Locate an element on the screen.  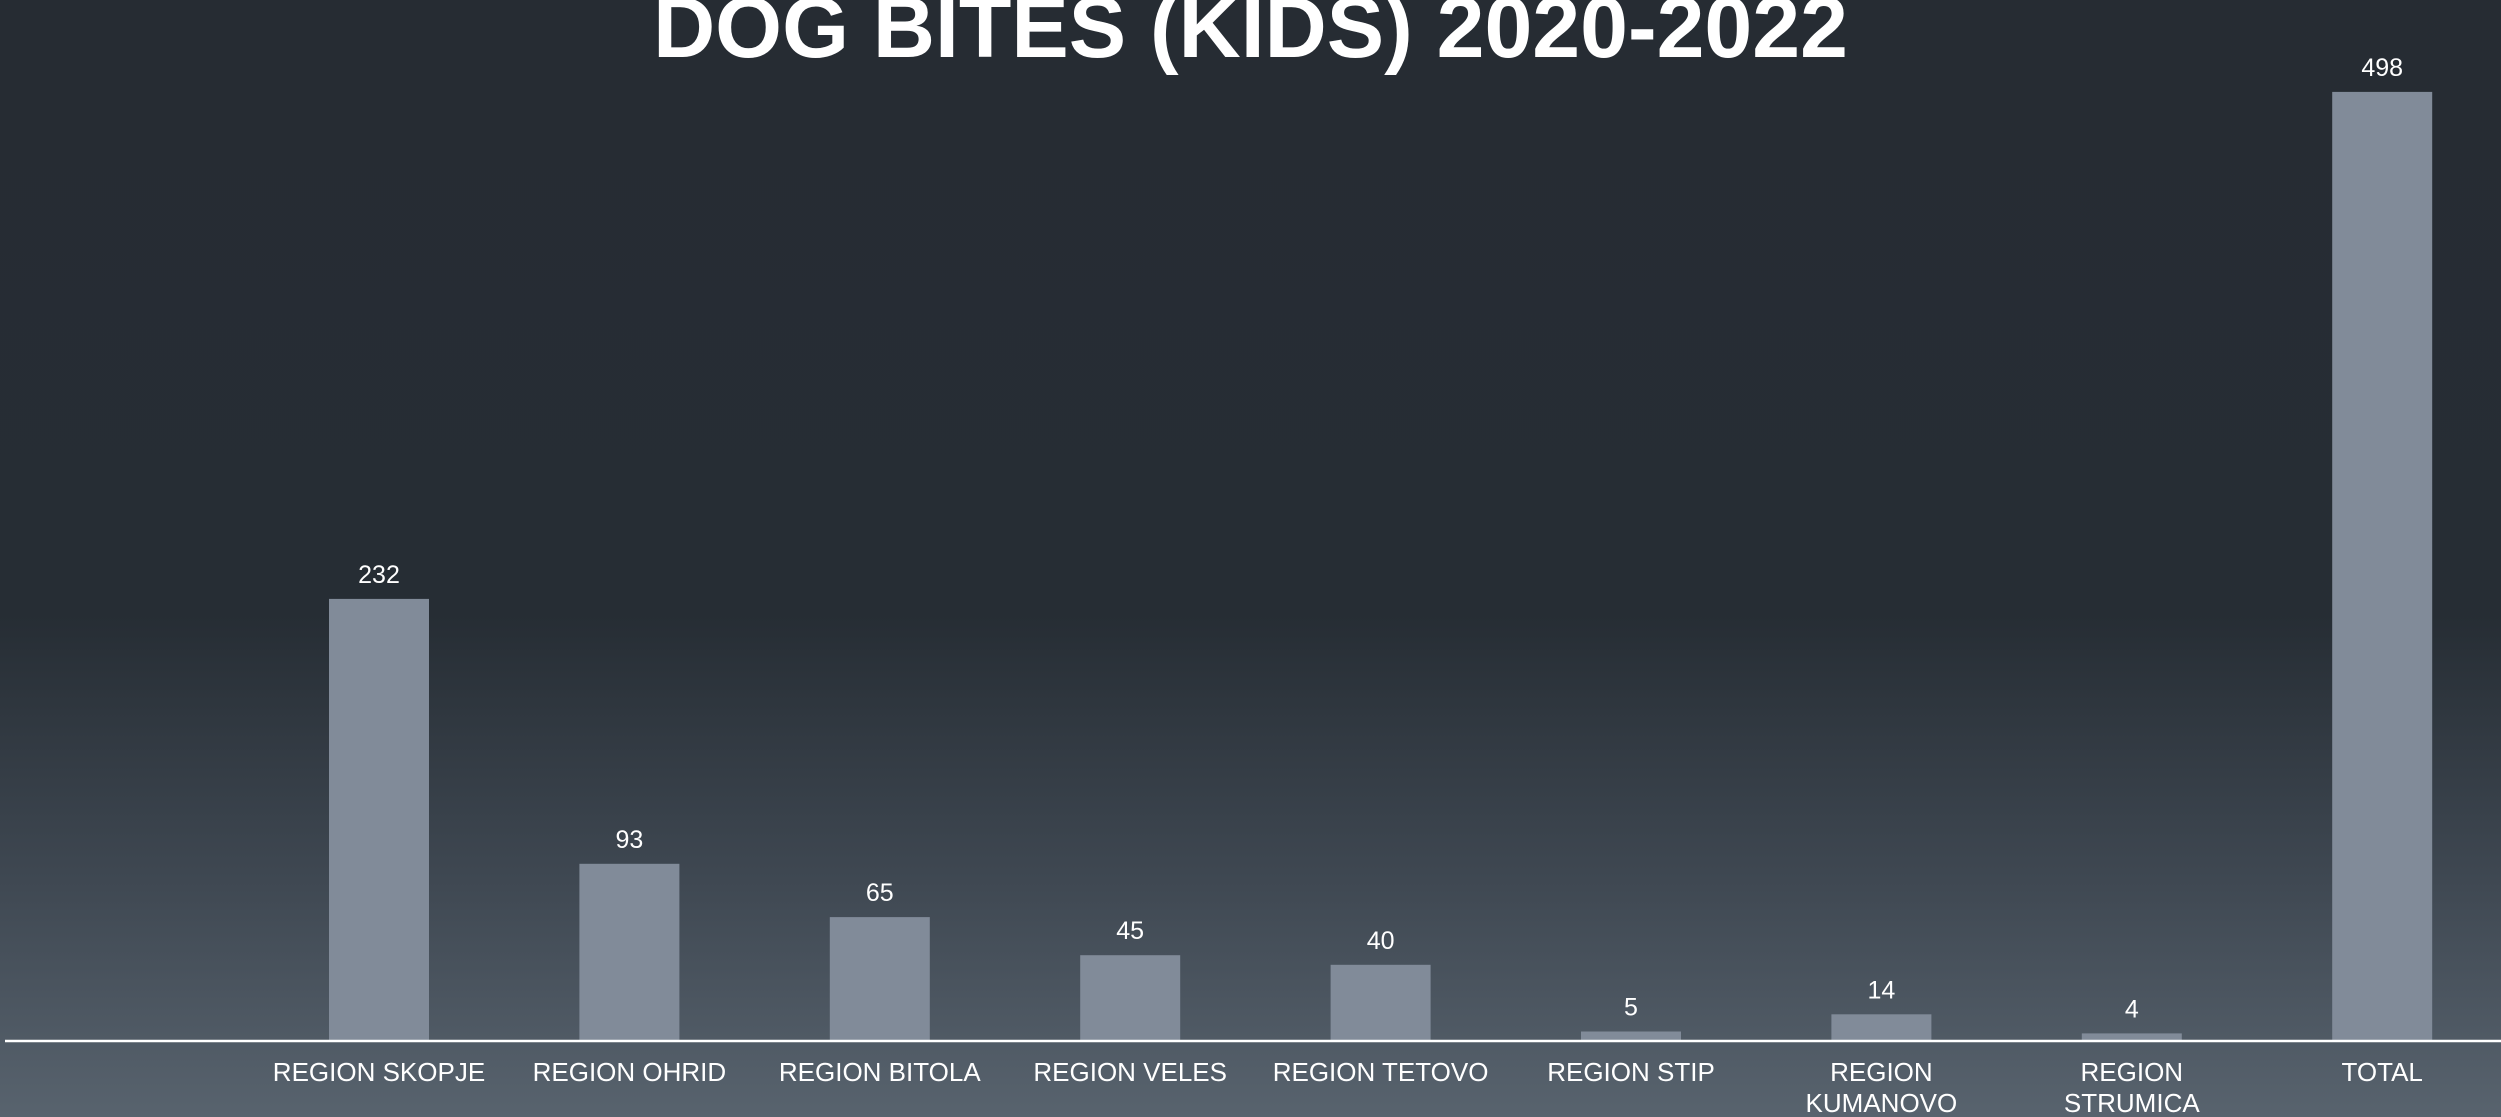
x-tick-label-line: KUMANOVO is located at coordinates (1882, 1102).